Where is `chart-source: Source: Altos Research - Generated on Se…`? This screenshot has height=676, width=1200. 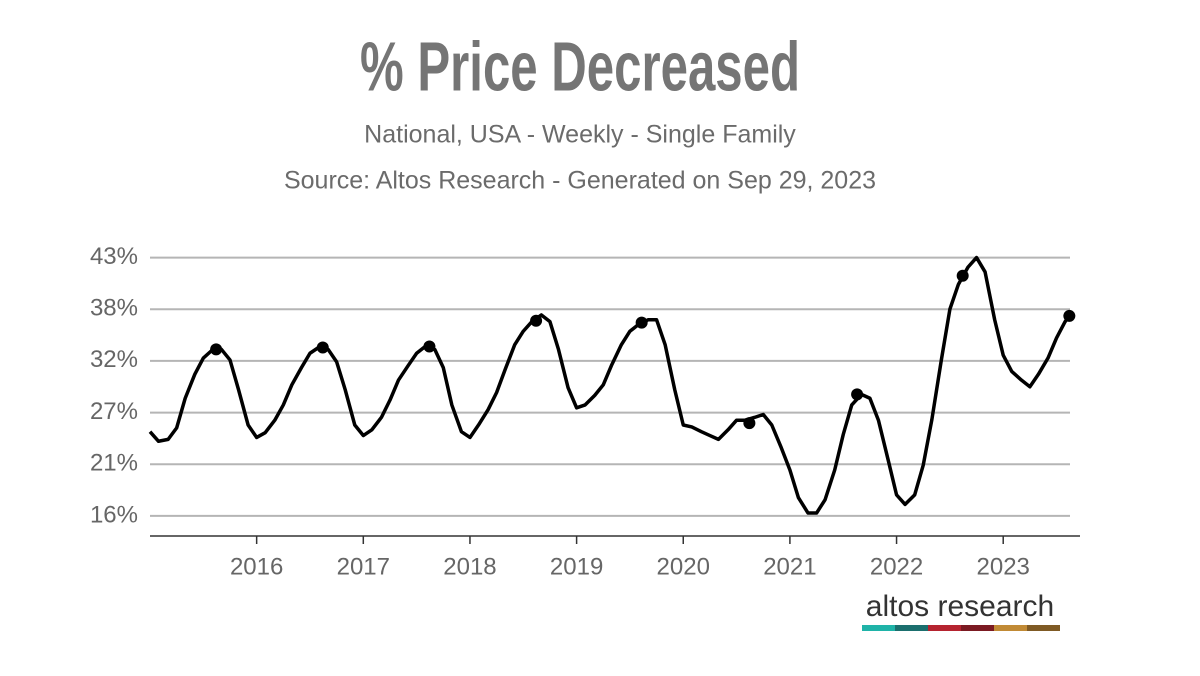 chart-source: Source: Altos Research - Generated on Se… is located at coordinates (580, 181).